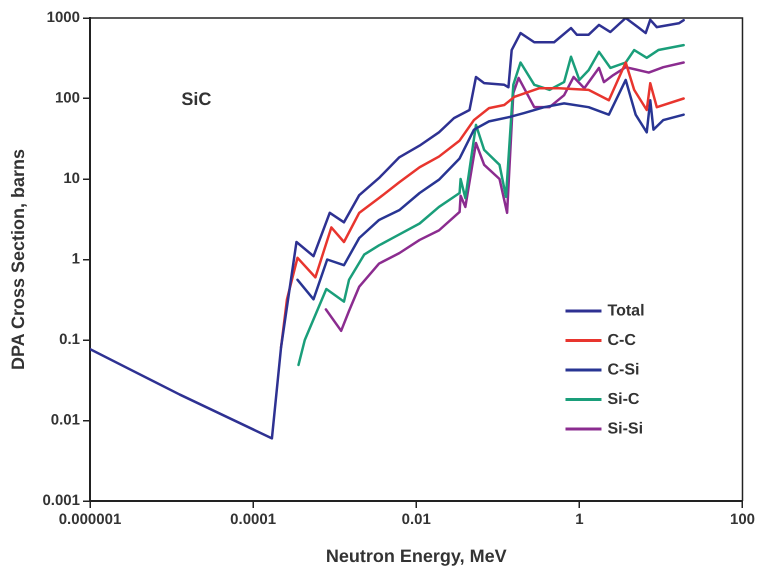  What do you see at coordinates (69, 339) in the screenshot?
I see `y-tick-label: 0.1` at bounding box center [69, 339].